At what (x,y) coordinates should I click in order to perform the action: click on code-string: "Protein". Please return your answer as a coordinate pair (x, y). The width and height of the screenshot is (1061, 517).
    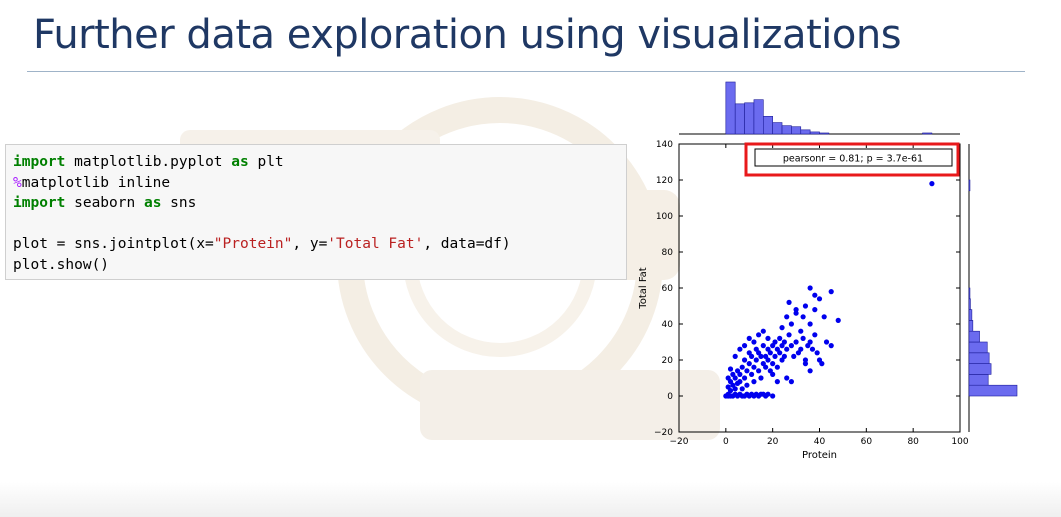
    Looking at the image, I should click on (253, 244).